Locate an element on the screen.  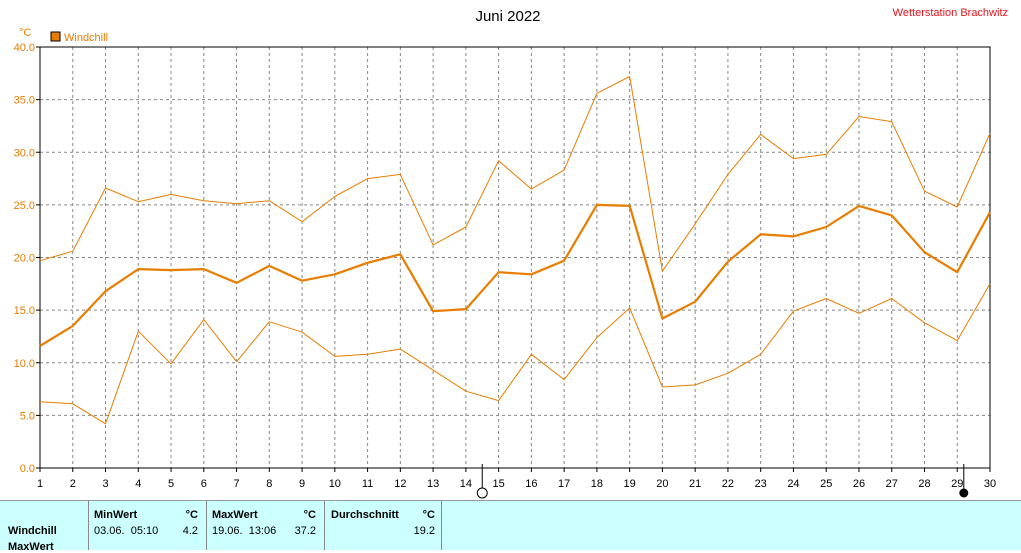
y-tick-label: 40.0 is located at coordinates (24, 48).